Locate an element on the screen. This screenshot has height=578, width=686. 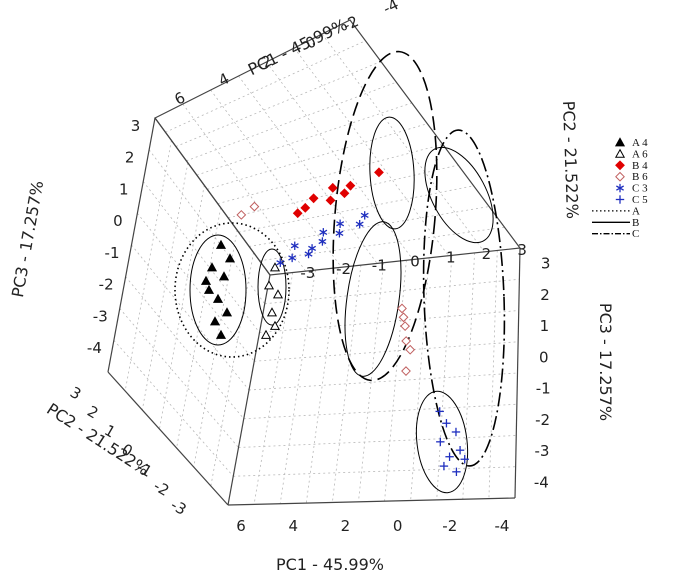
pc1-back-tick-label: -4 is located at coordinates (390, 9).